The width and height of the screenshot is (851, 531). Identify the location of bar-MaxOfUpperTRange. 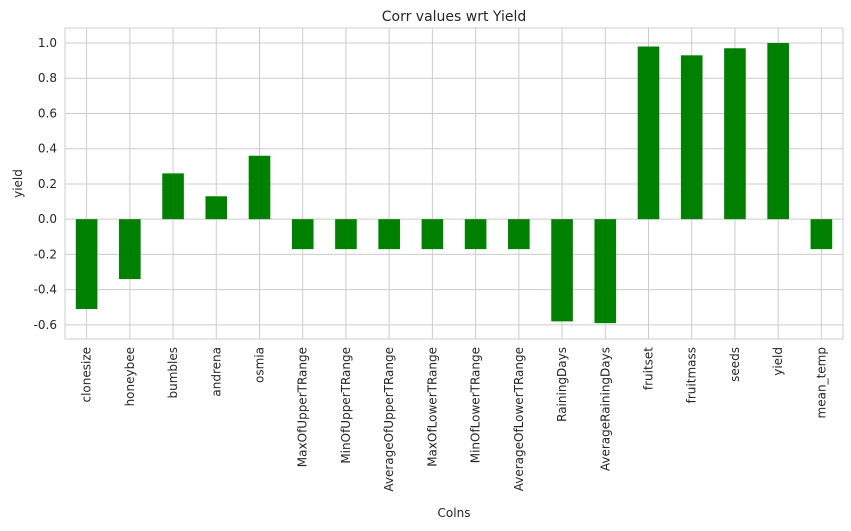
(302, 234).